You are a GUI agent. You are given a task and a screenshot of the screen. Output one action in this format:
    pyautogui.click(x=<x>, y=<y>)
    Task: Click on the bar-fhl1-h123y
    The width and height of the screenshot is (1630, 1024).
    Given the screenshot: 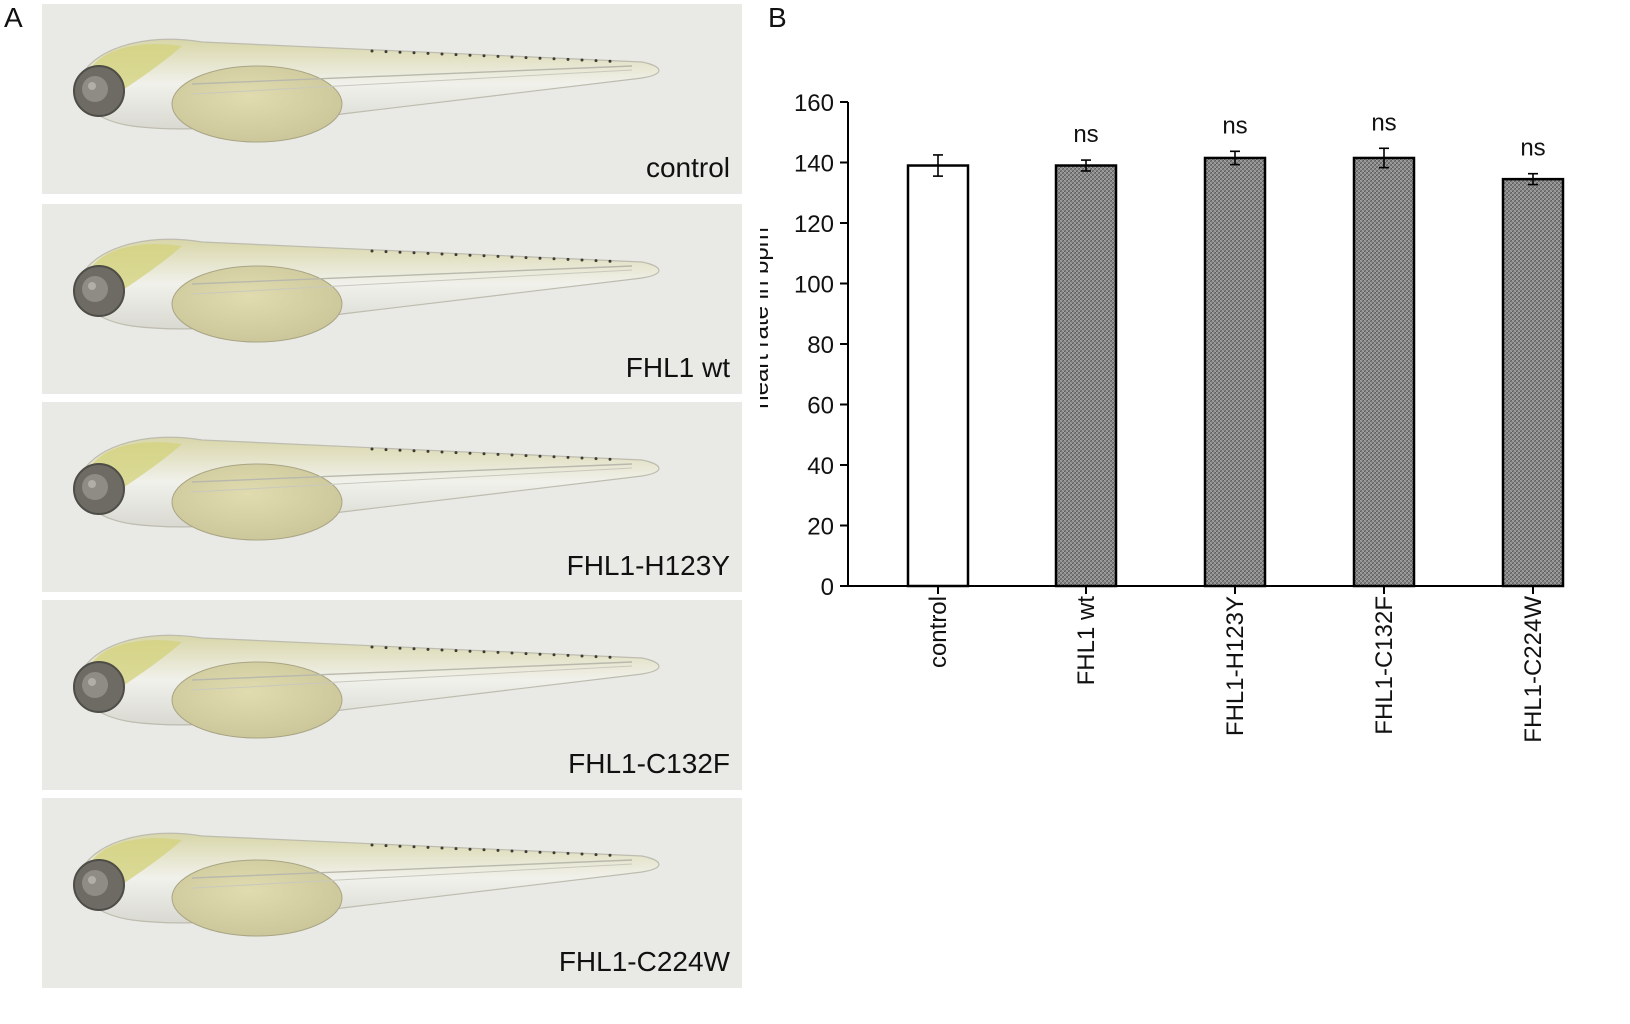 What is the action you would take?
    pyautogui.click(x=1235, y=372)
    